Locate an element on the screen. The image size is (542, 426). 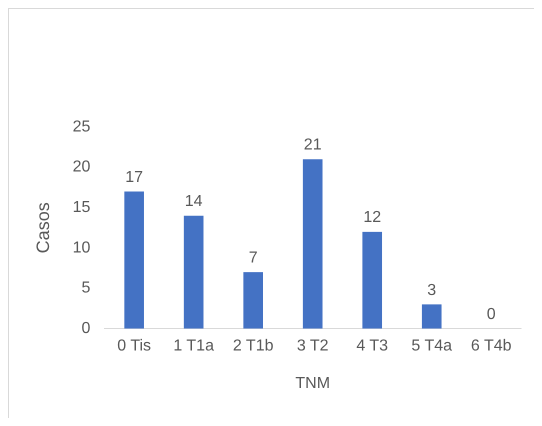
data-label: 17 is located at coordinates (134, 177).